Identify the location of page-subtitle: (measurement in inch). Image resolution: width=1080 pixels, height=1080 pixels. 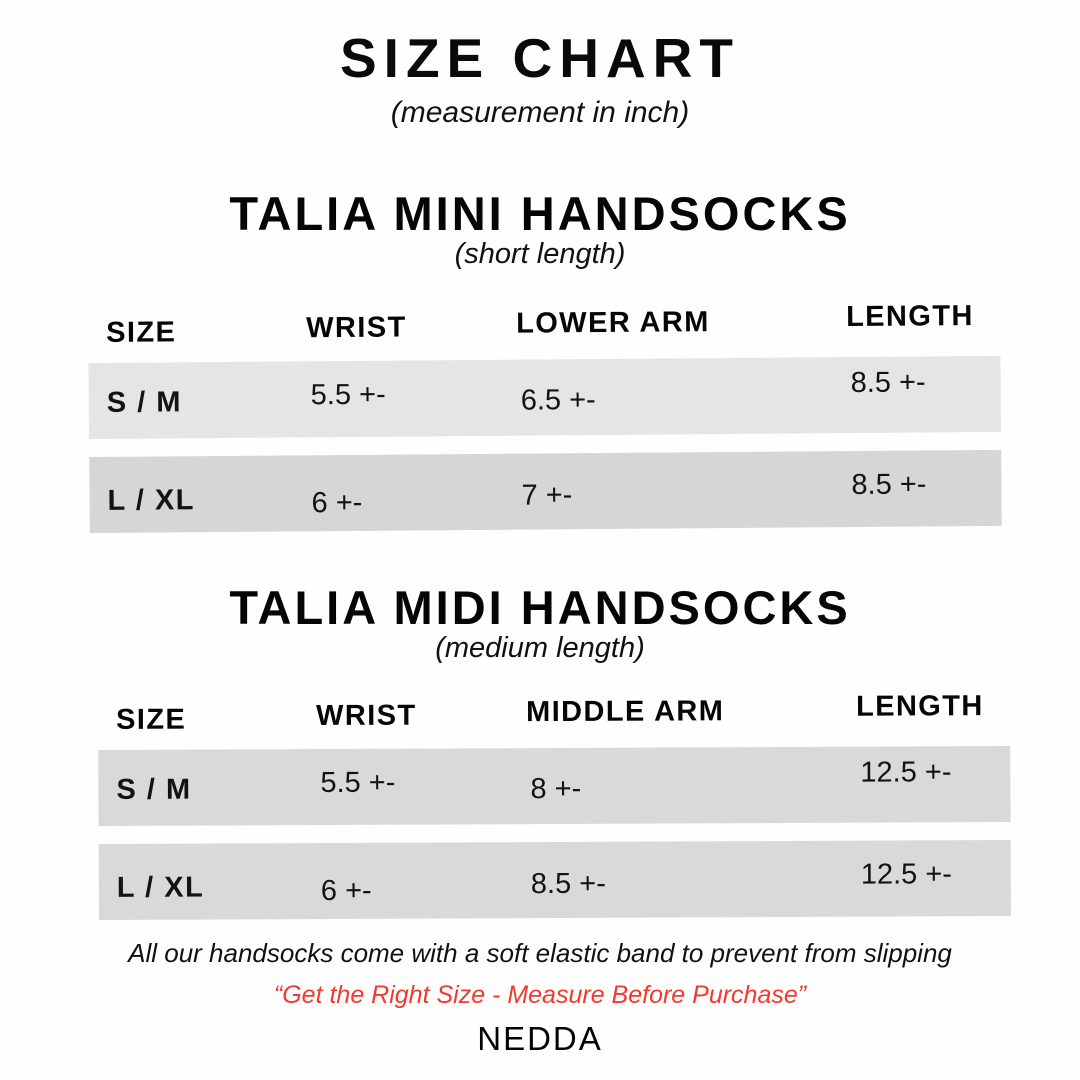
(540, 112).